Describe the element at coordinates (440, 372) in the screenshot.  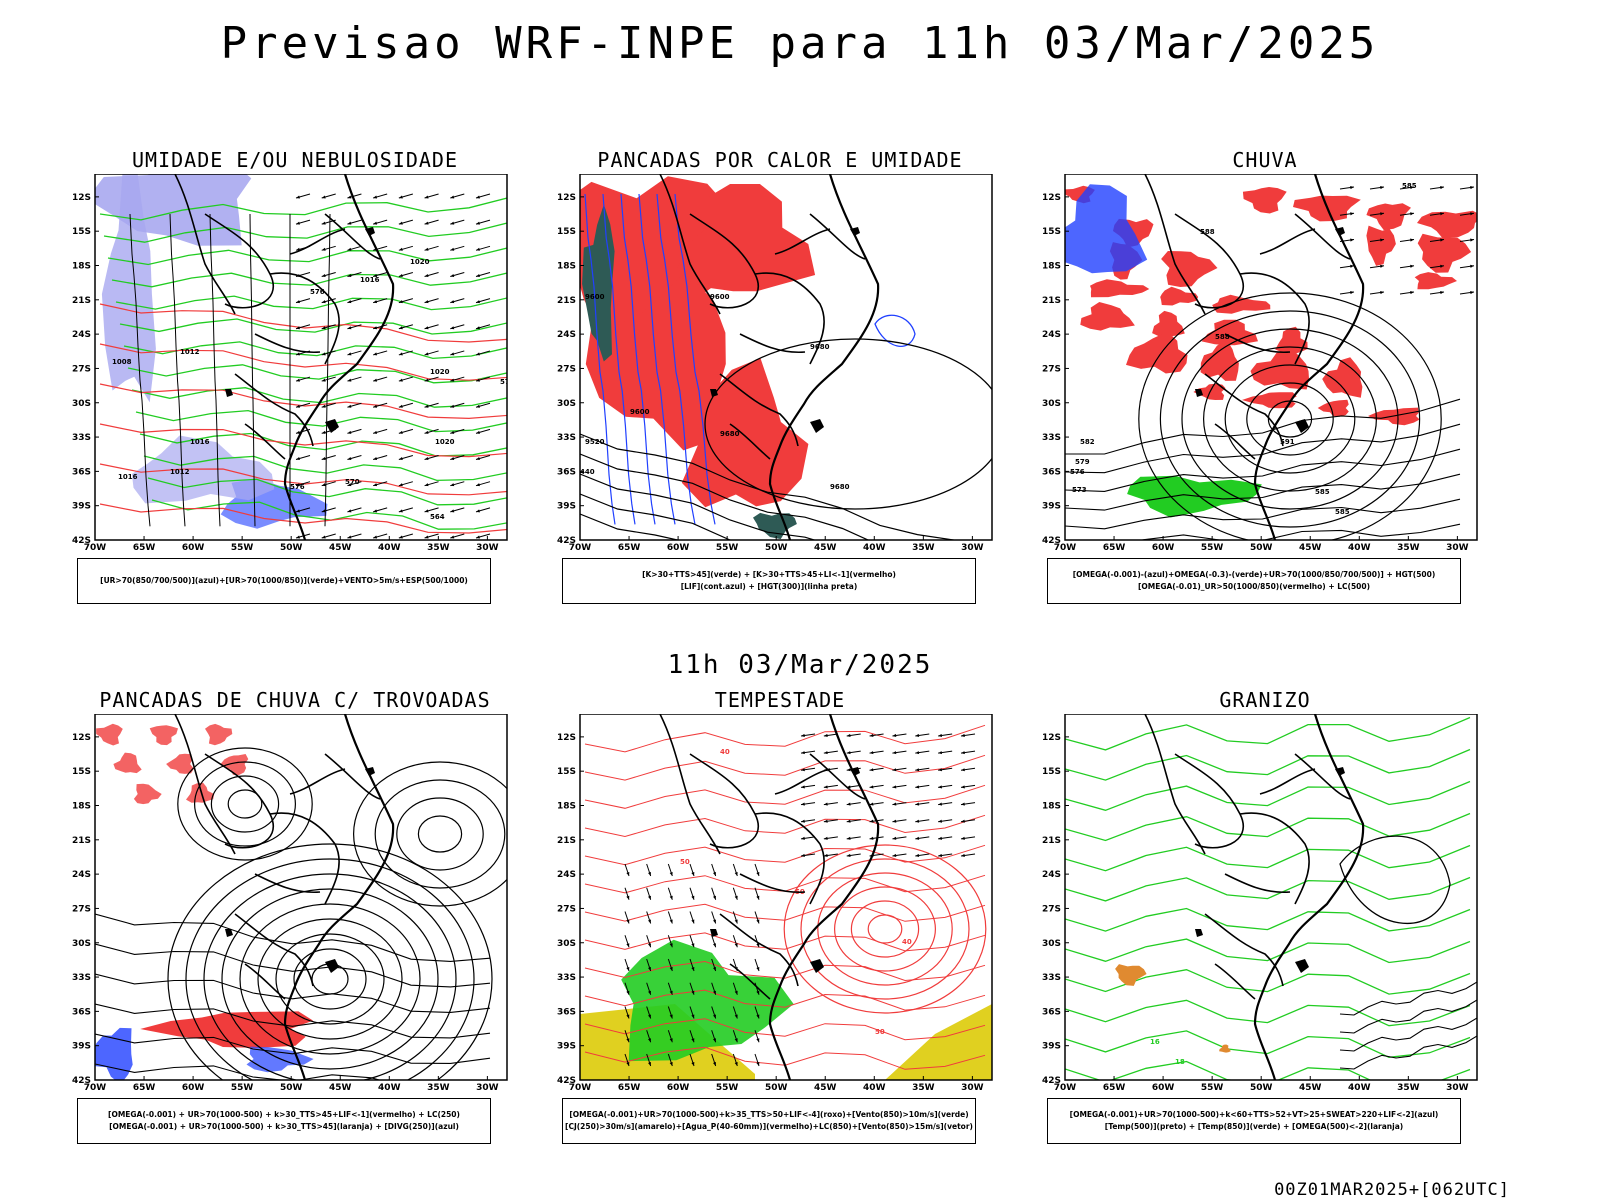
I see `contour-label: 1020` at that location.